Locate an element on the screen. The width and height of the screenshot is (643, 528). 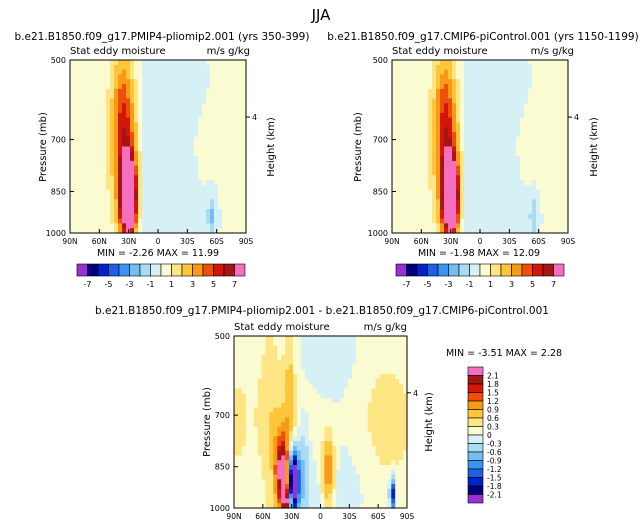
colorbar-label: 1 is located at coordinates (490, 284).